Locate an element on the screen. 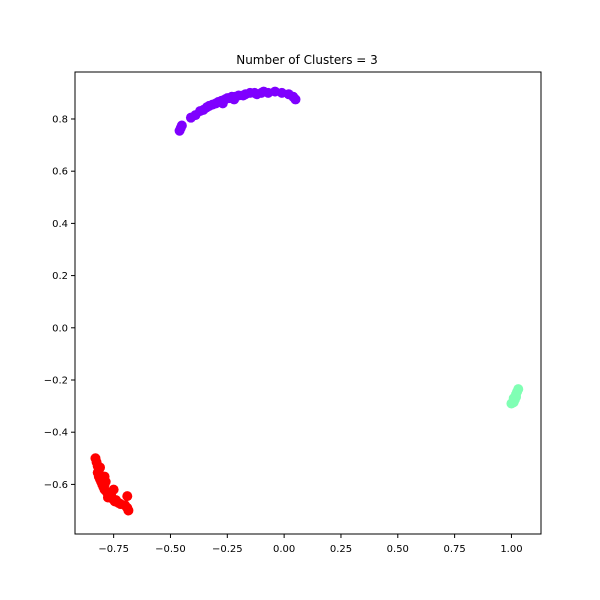 The width and height of the screenshot is (600, 600). y-tick-label: −0.6 is located at coordinates (56, 485).